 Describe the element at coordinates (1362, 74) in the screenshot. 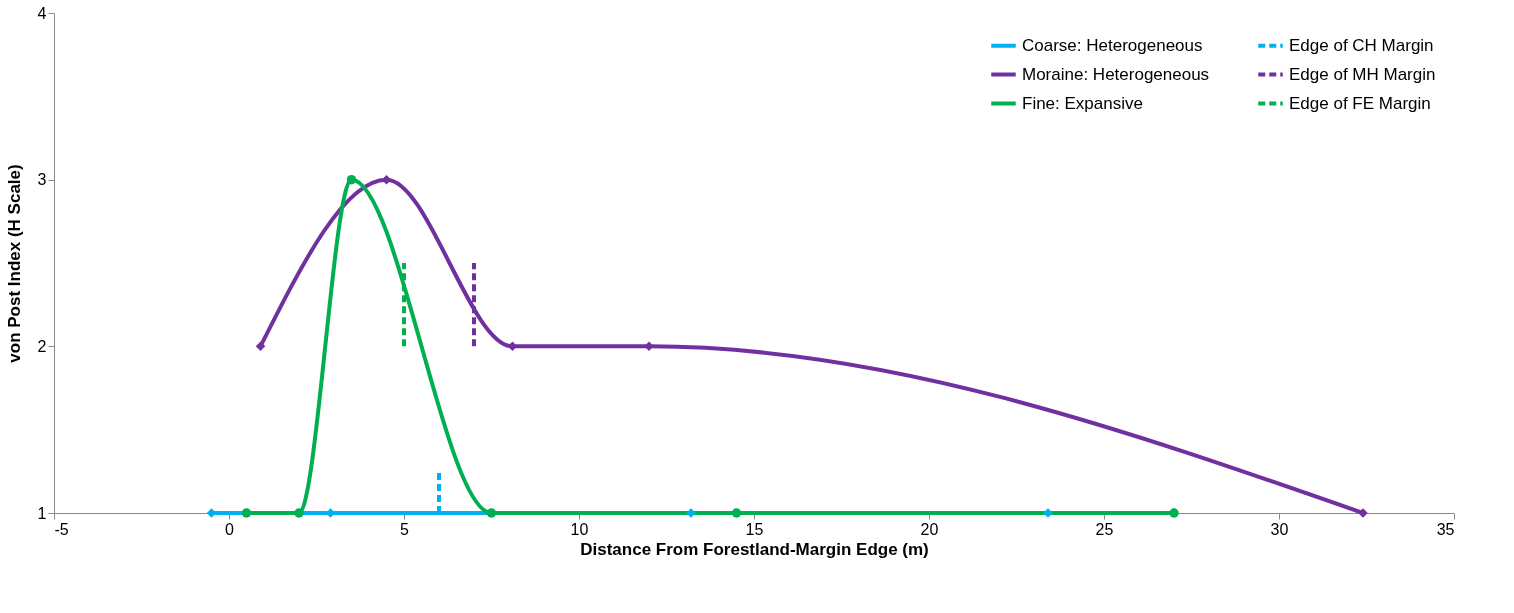

I see `legend-label: Edge of MH Margin` at that location.